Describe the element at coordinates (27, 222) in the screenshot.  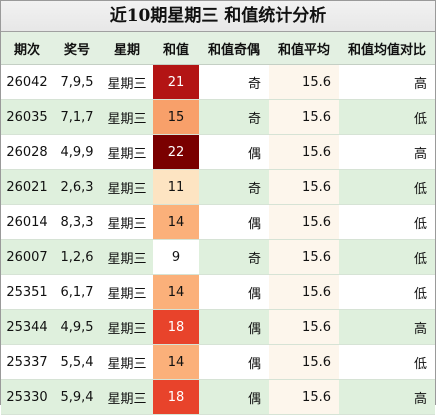
I see `cell-period: 26014` at that location.